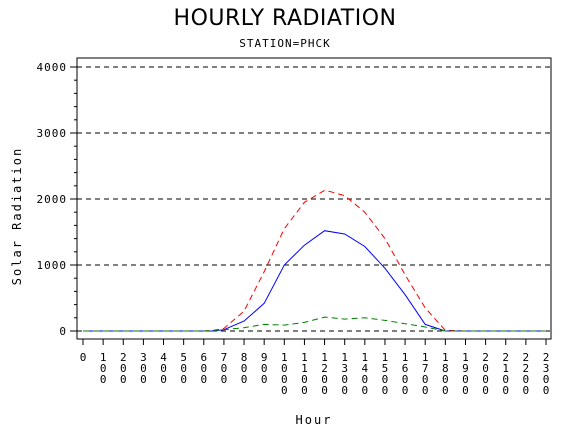 The width and height of the screenshot is (570, 430). I want to click on y-tick-label-4000: 4000, so click(52, 67).